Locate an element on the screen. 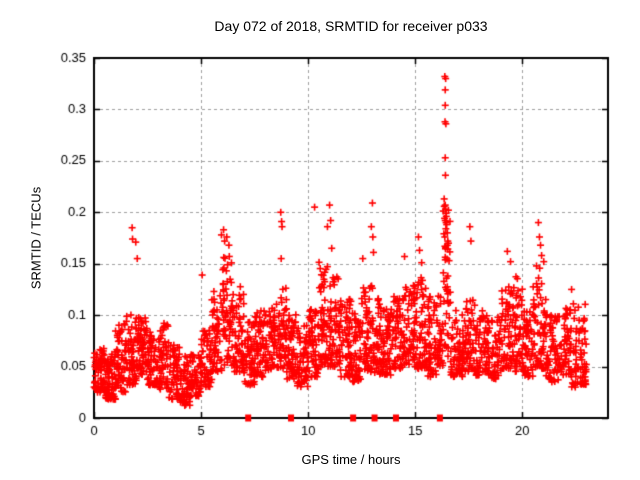 The height and width of the screenshot is (480, 640). y-axis-label: SRMTID / TECUs is located at coordinates (36, 238).